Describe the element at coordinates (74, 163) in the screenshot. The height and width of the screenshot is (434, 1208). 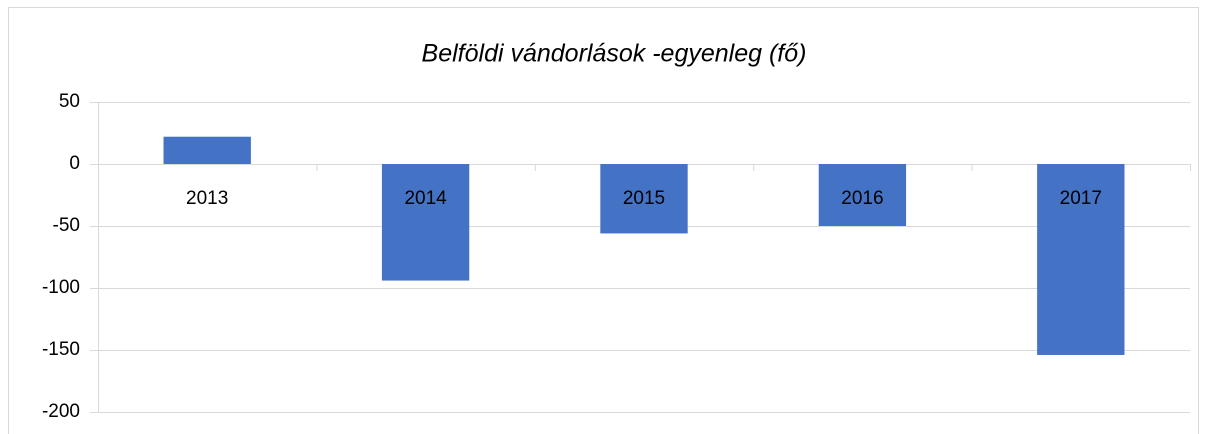
I see `y-tick-label: 0` at that location.